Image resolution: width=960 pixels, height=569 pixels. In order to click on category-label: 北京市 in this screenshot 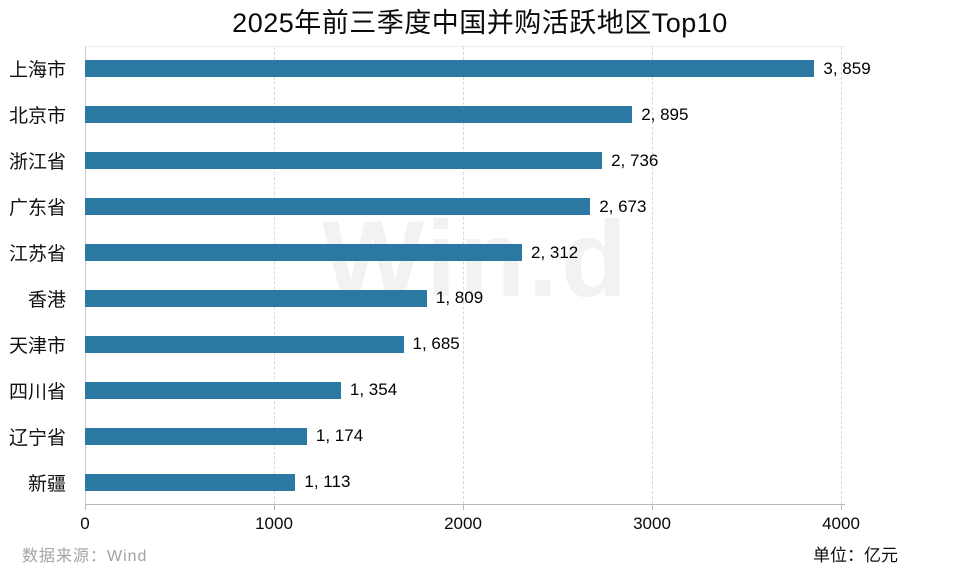, I will do `click(37, 117)`.